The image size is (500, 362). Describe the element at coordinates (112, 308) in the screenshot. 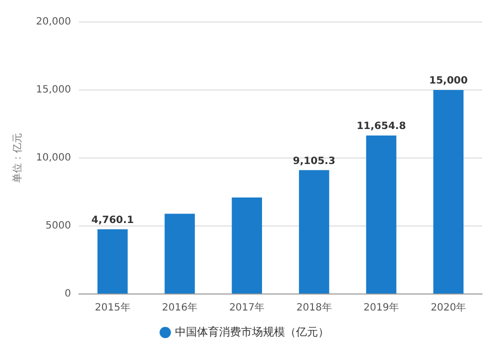

I see `x-tick-label: 2015年` at that location.